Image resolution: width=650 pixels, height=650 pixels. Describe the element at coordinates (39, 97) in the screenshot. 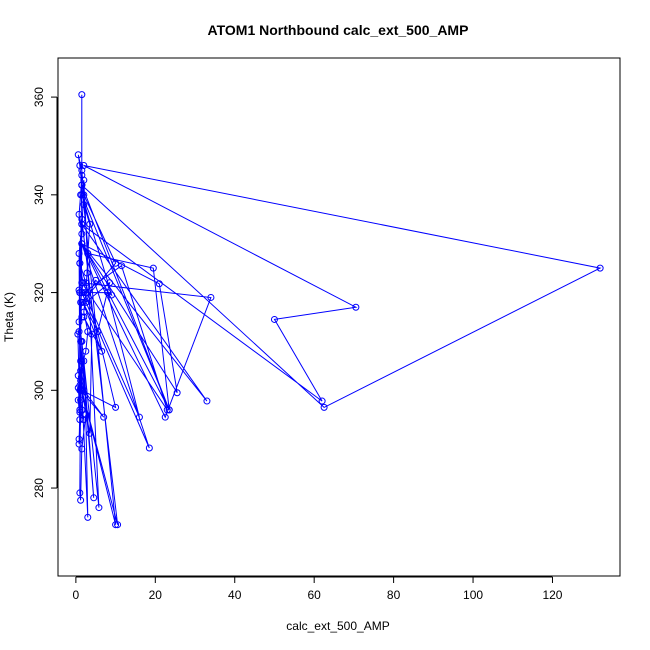

I see `y-tick-label: 360` at that location.